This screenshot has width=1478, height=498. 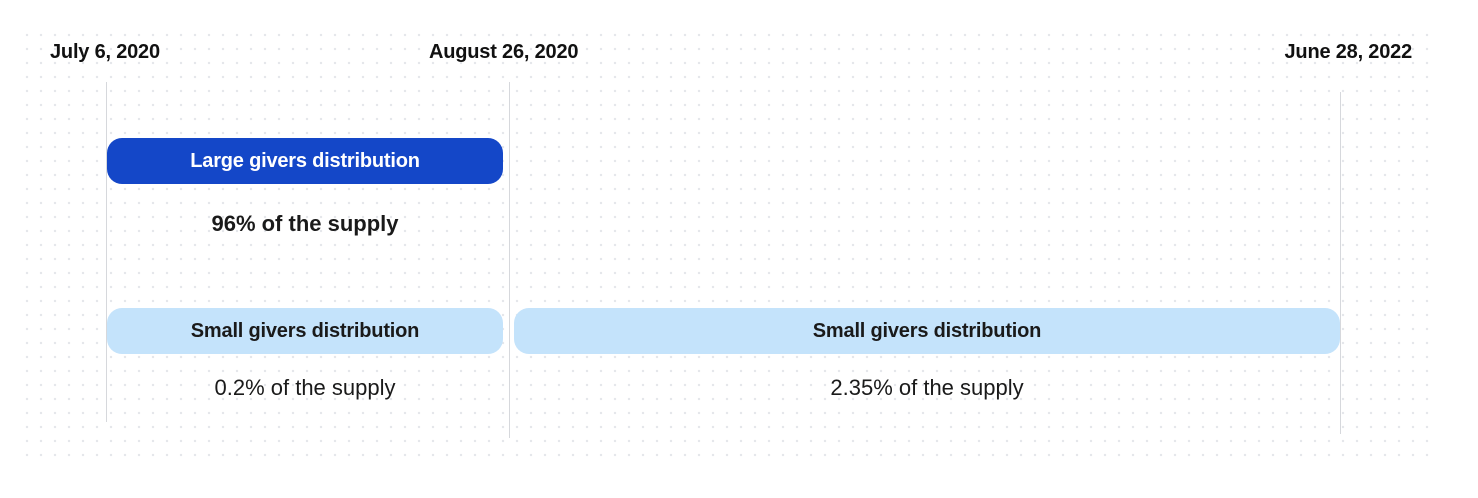 I want to click on small-givers-supply-share-first: 0.2% of the supply, so click(x=305, y=387).